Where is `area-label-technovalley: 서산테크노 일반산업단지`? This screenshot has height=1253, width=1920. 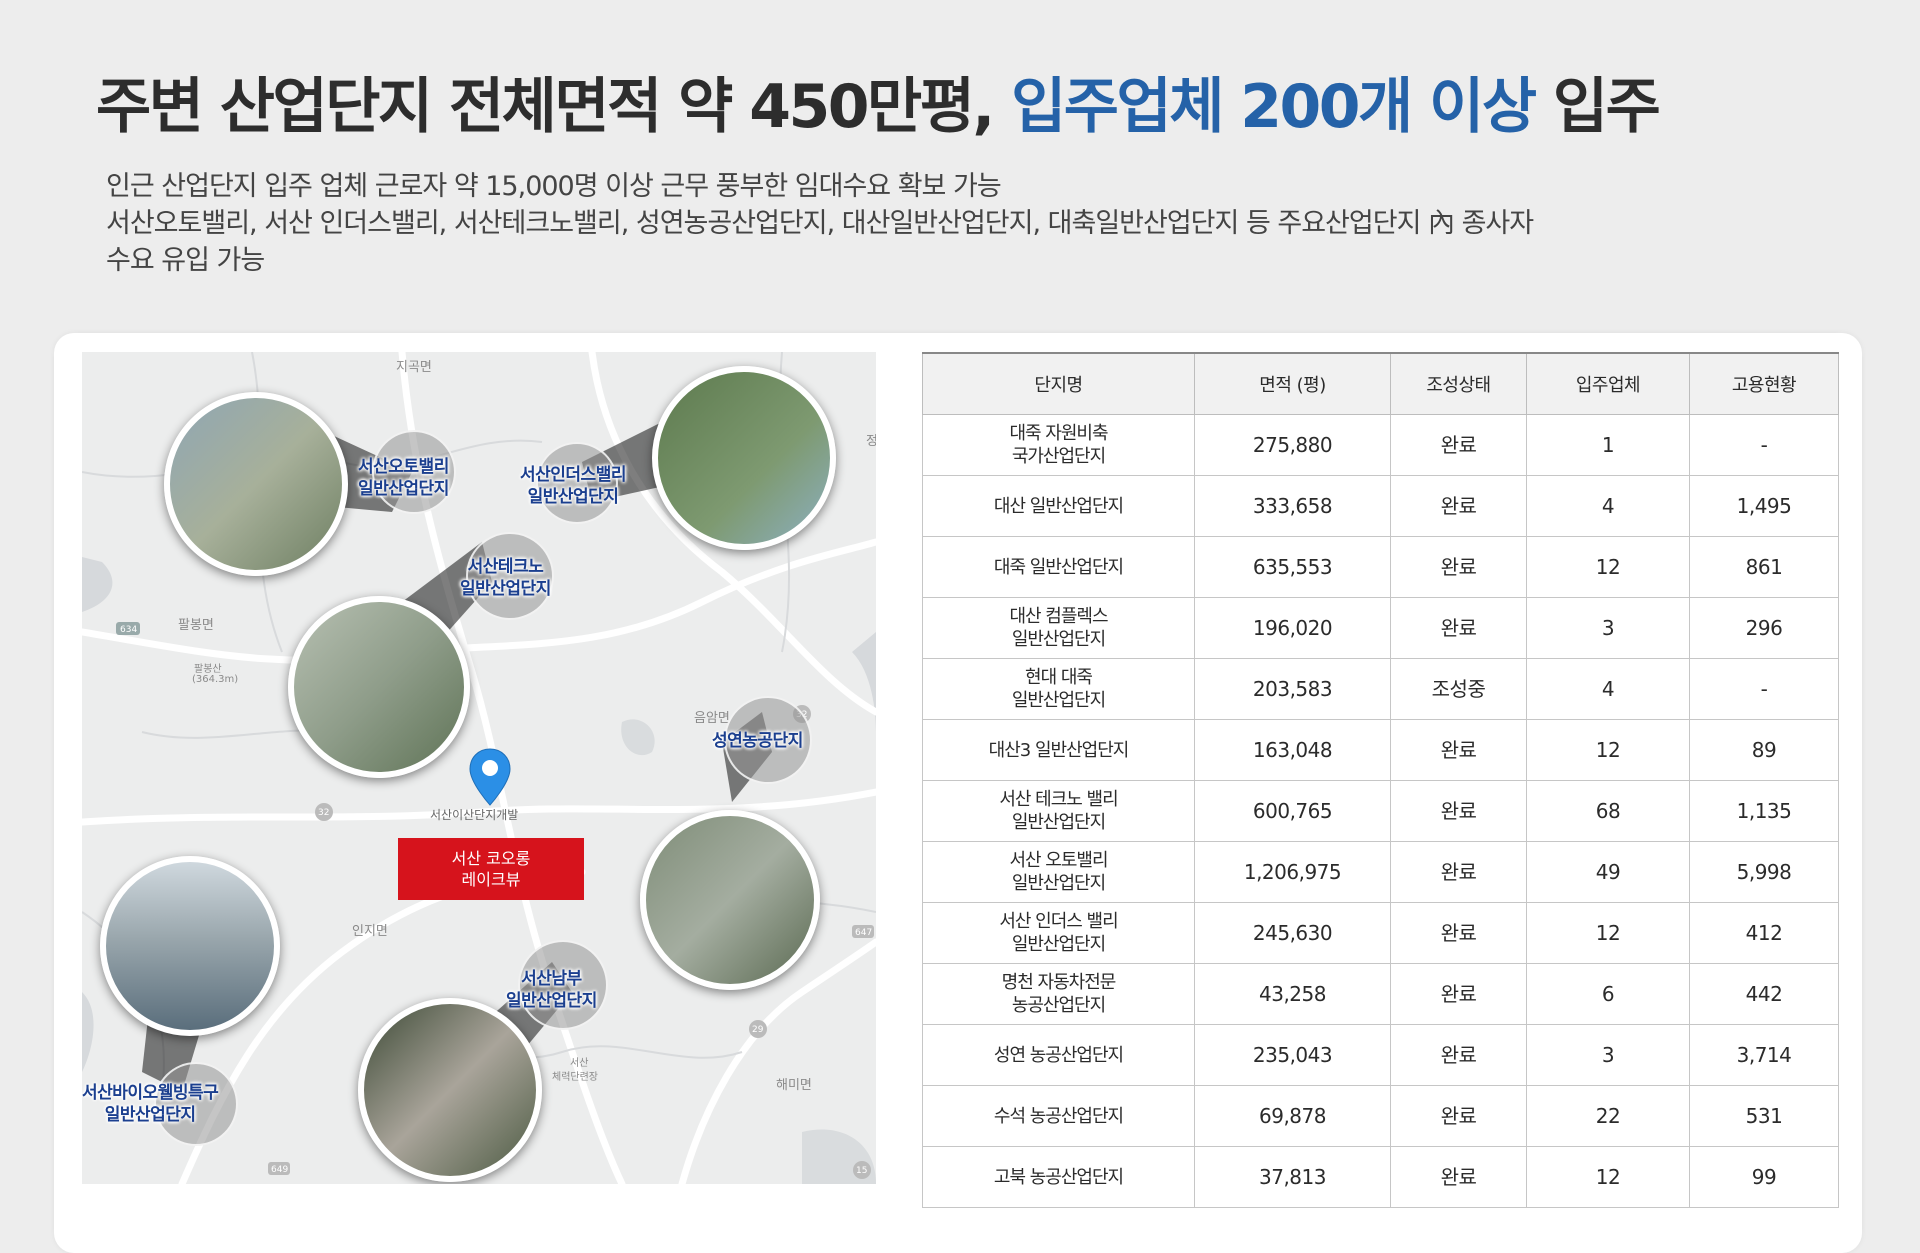 area-label-technovalley: 서산테크노 일반산업단지 is located at coordinates (505, 578).